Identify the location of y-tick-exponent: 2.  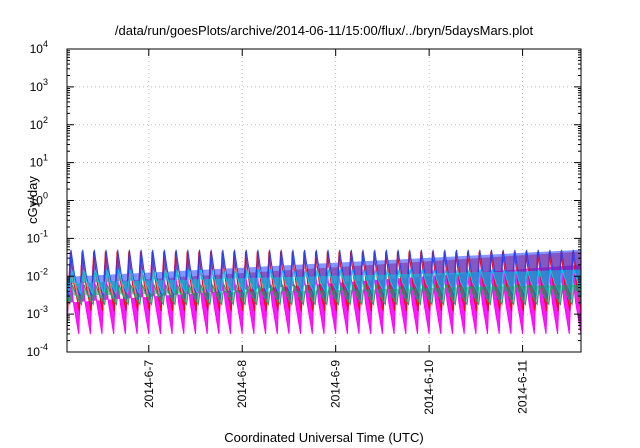
(45, 120).